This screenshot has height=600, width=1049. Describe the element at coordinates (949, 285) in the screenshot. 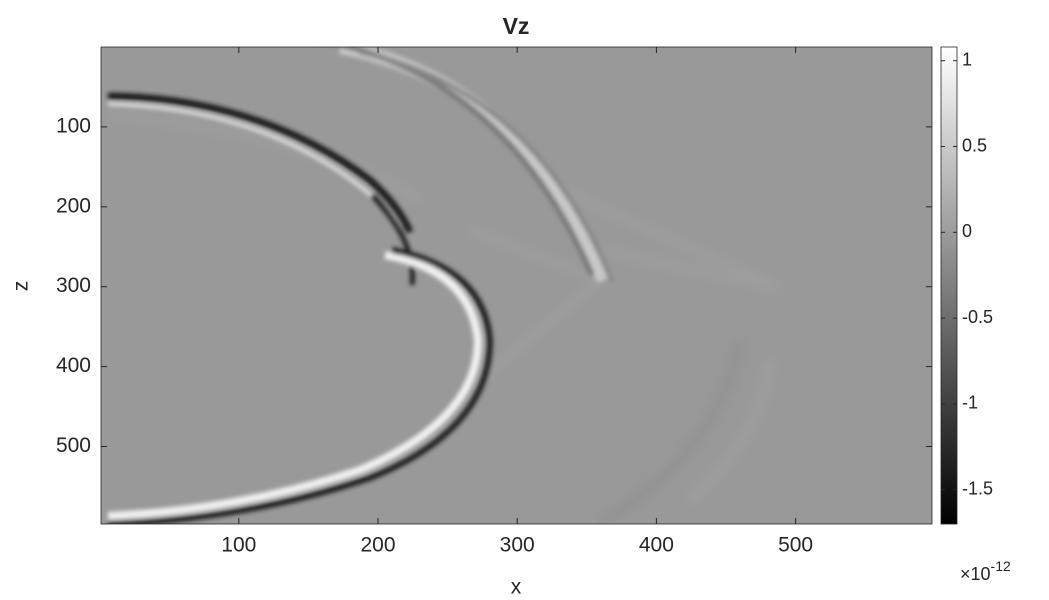

I see `colorbar` at that location.